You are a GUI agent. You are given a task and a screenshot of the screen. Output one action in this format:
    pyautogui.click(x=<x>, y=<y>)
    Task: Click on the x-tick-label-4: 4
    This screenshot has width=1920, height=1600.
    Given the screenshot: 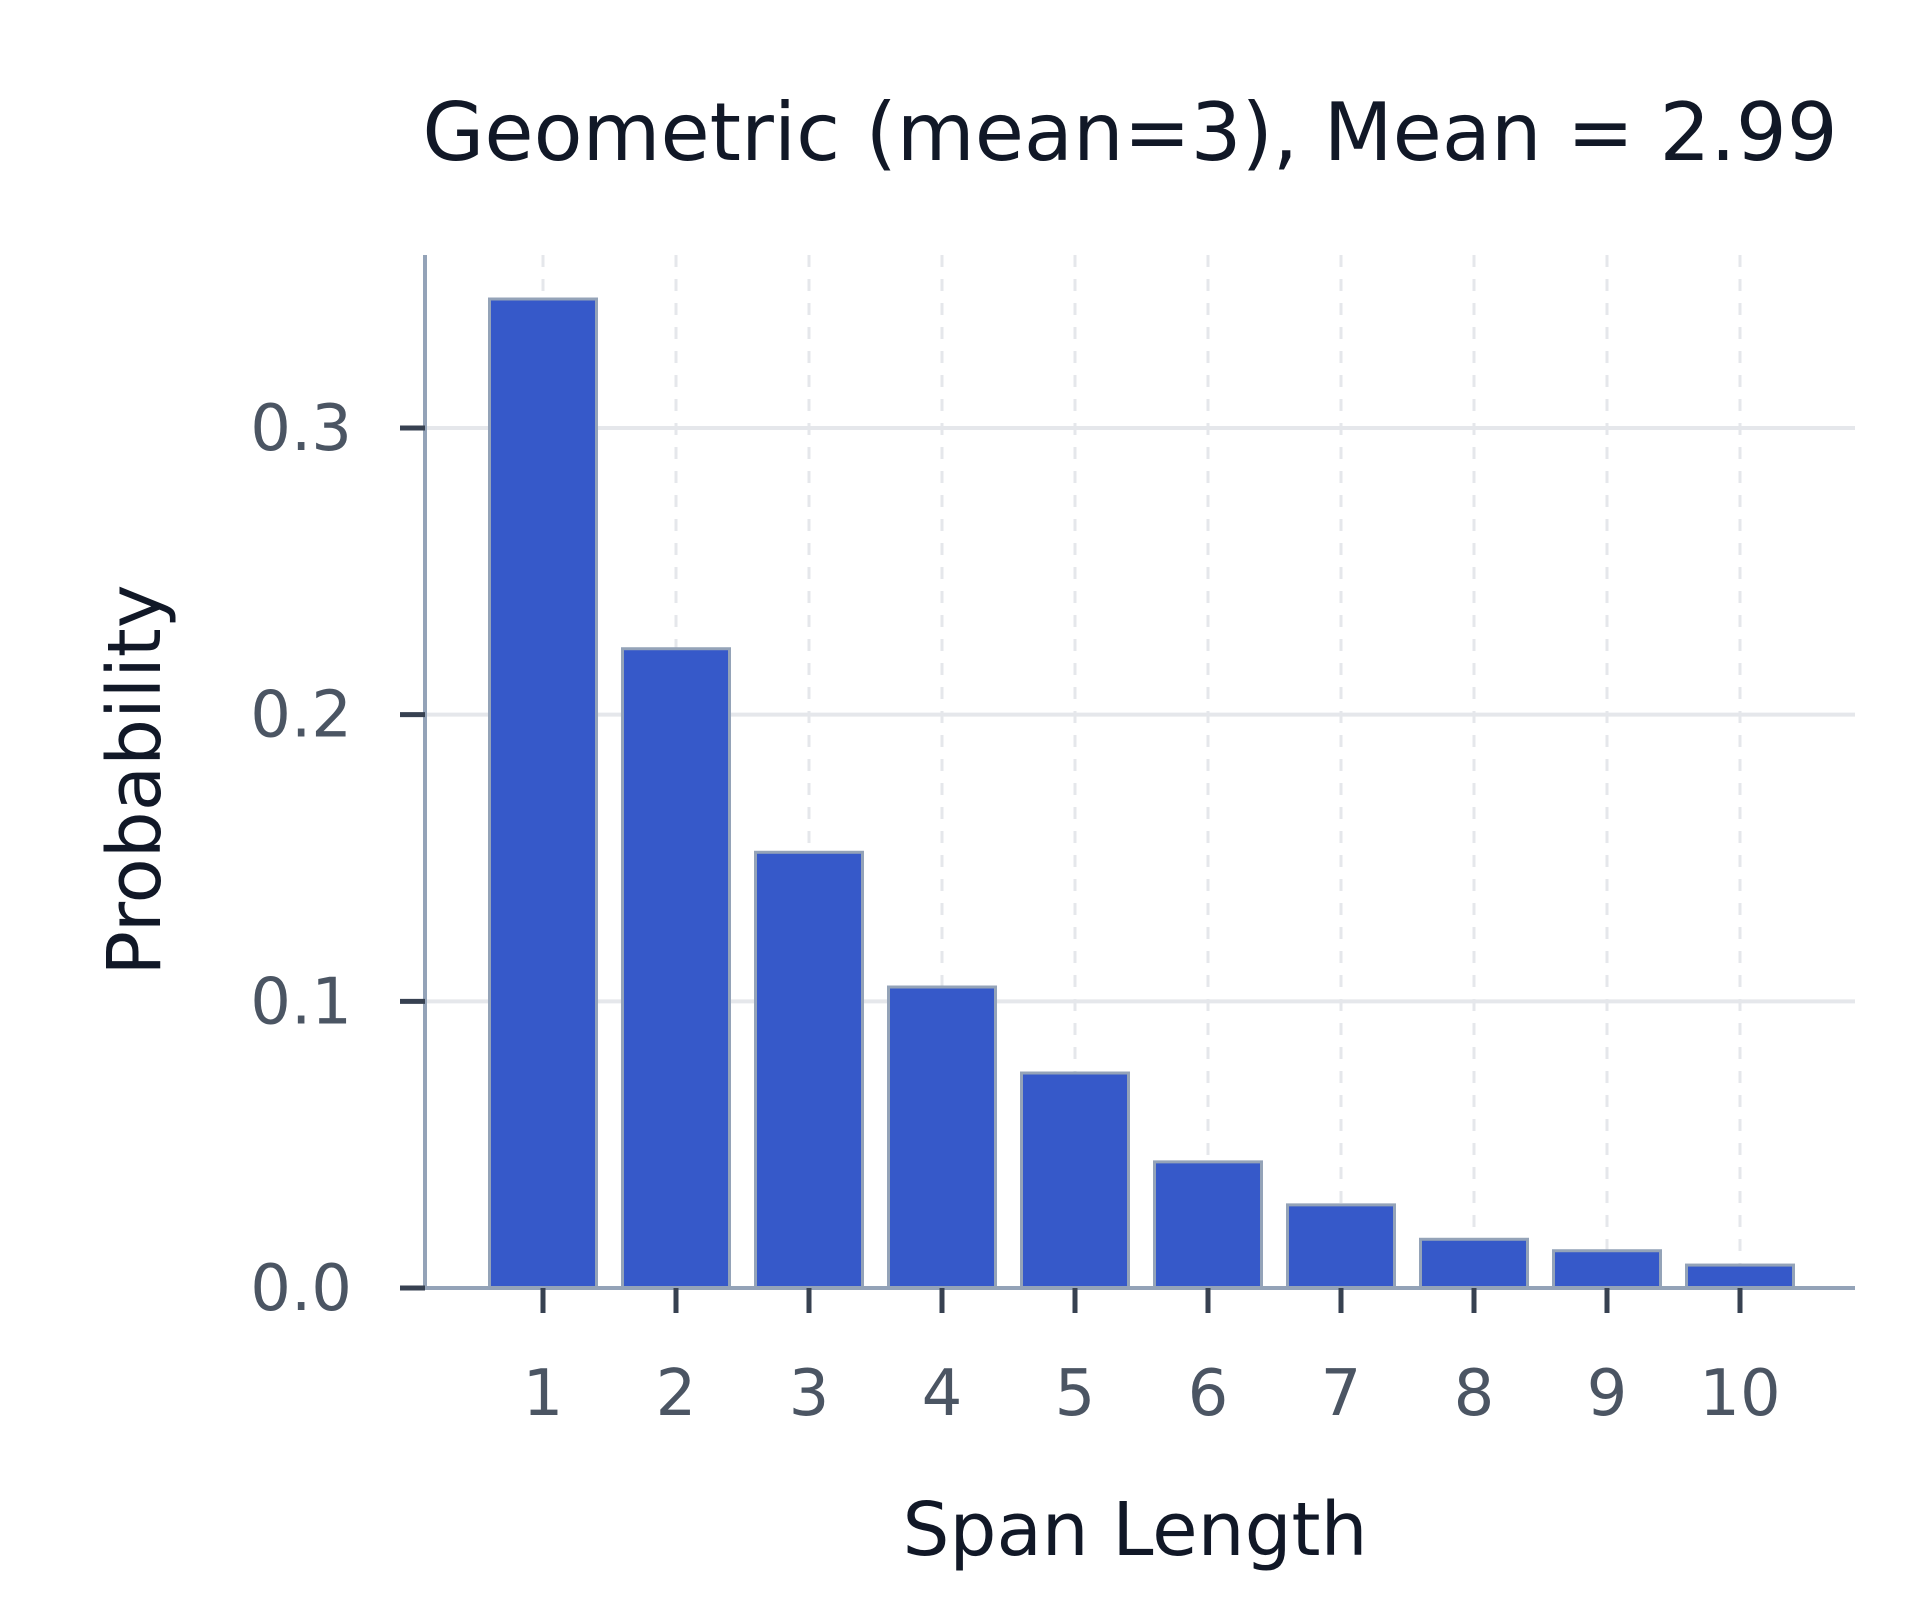 What is the action you would take?
    pyautogui.click(x=942, y=1394)
    